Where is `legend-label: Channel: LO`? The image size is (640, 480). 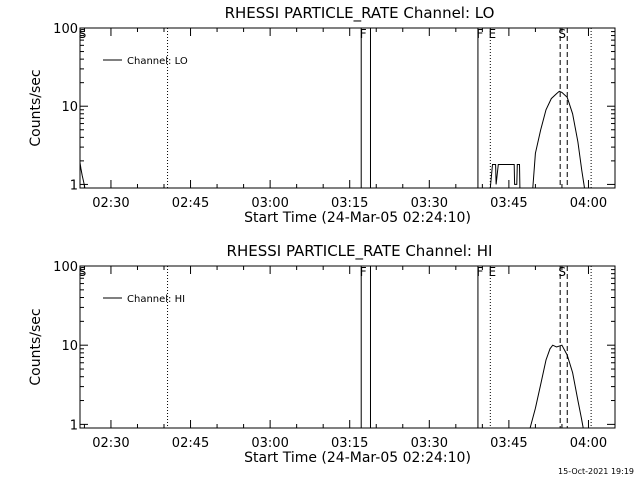 legend-label: Channel: LO is located at coordinates (157, 61).